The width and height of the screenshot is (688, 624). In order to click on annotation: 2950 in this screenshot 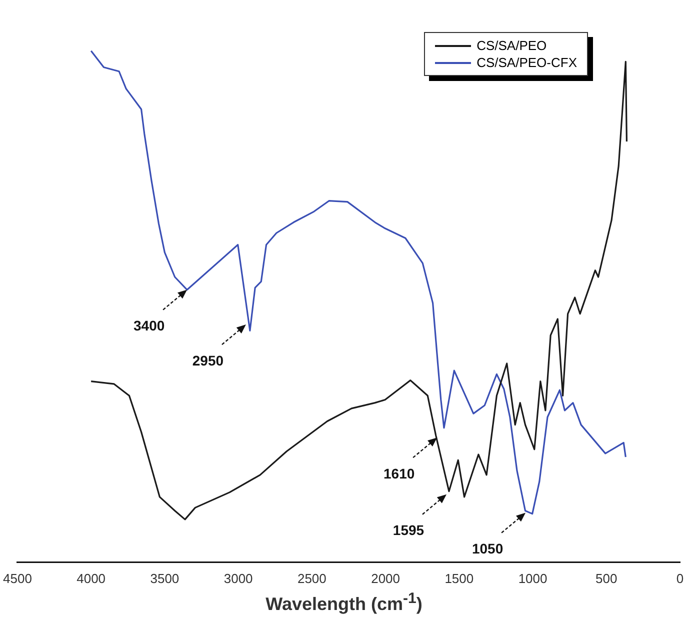, I will do `click(208, 360)`.